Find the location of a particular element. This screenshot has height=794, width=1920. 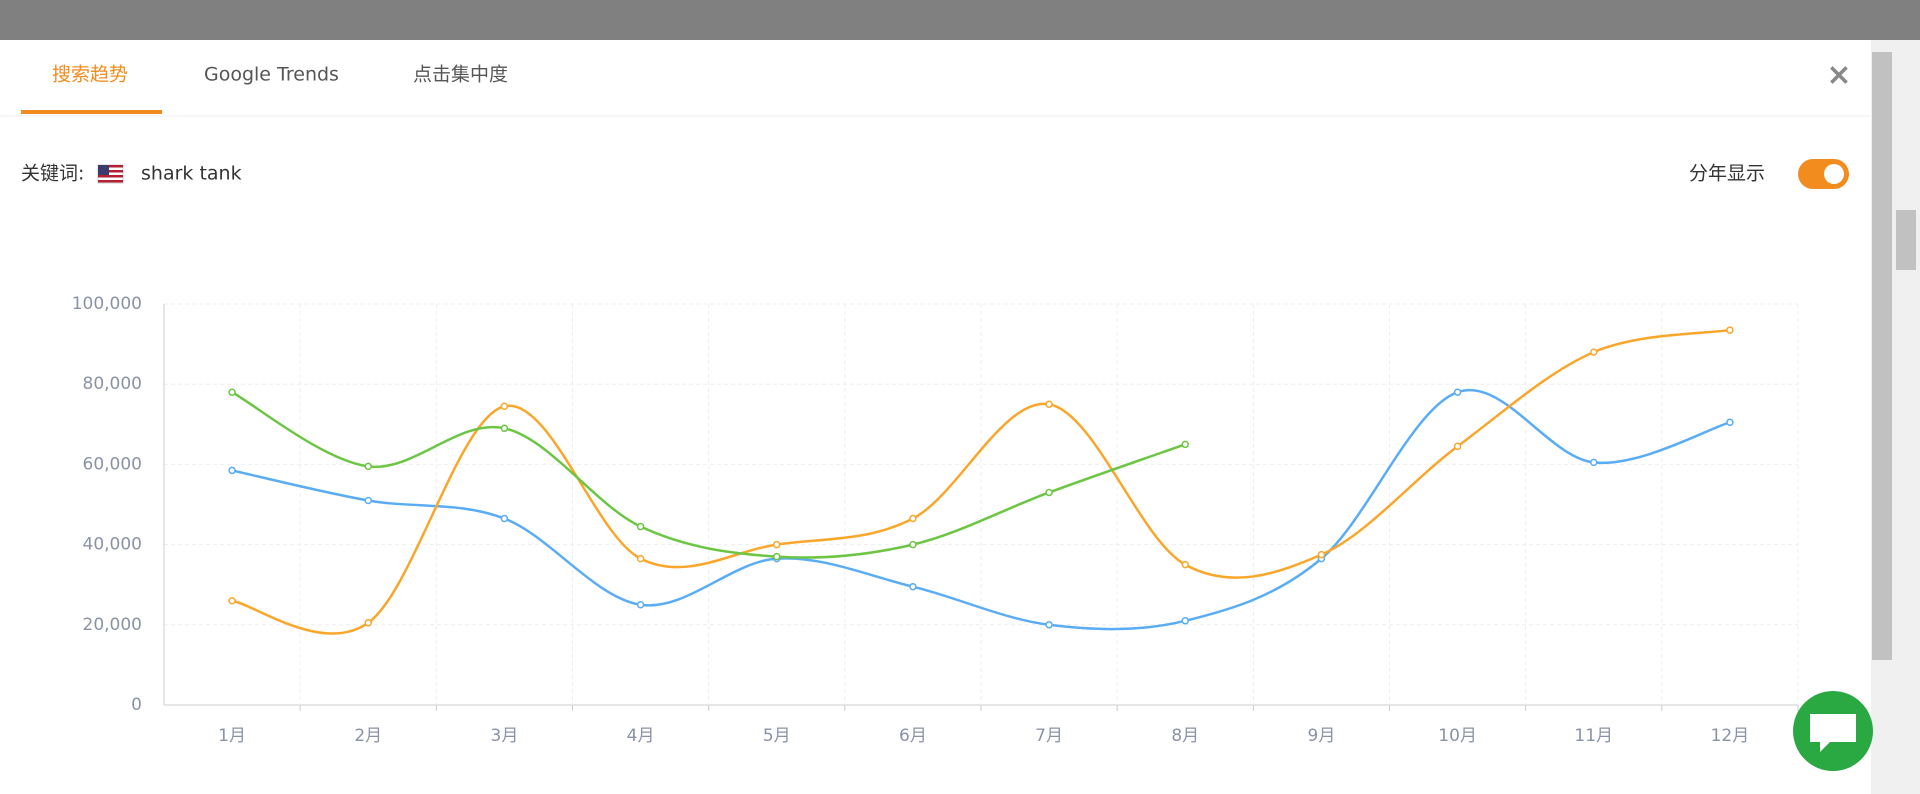

x-tick-label: 10月 is located at coordinates (1457, 736).